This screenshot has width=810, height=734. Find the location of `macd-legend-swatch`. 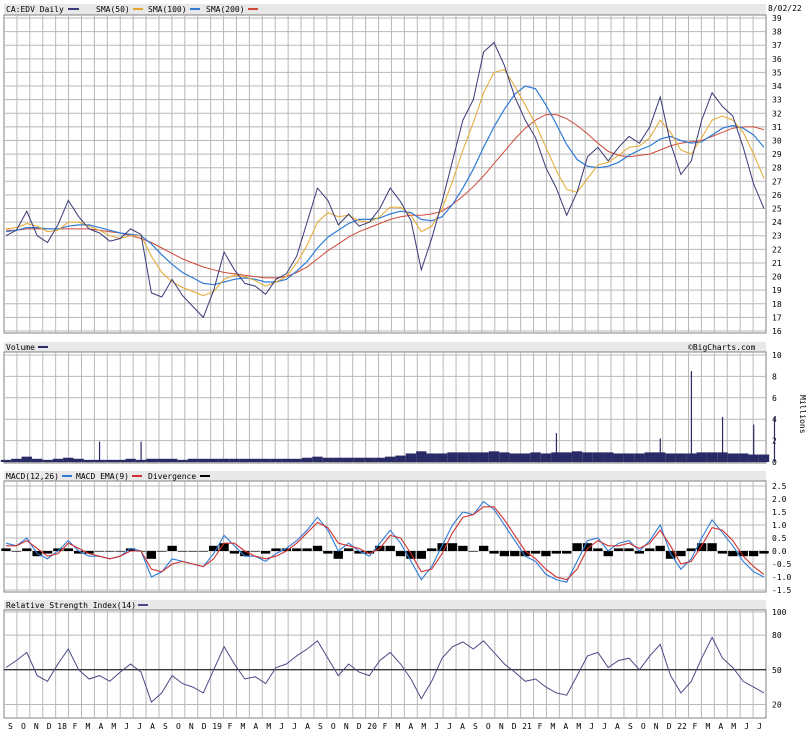

macd-legend-swatch is located at coordinates (67, 476).